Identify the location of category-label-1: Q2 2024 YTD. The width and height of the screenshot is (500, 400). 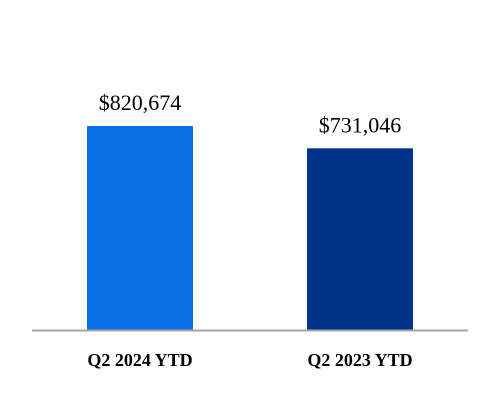
(139, 360).